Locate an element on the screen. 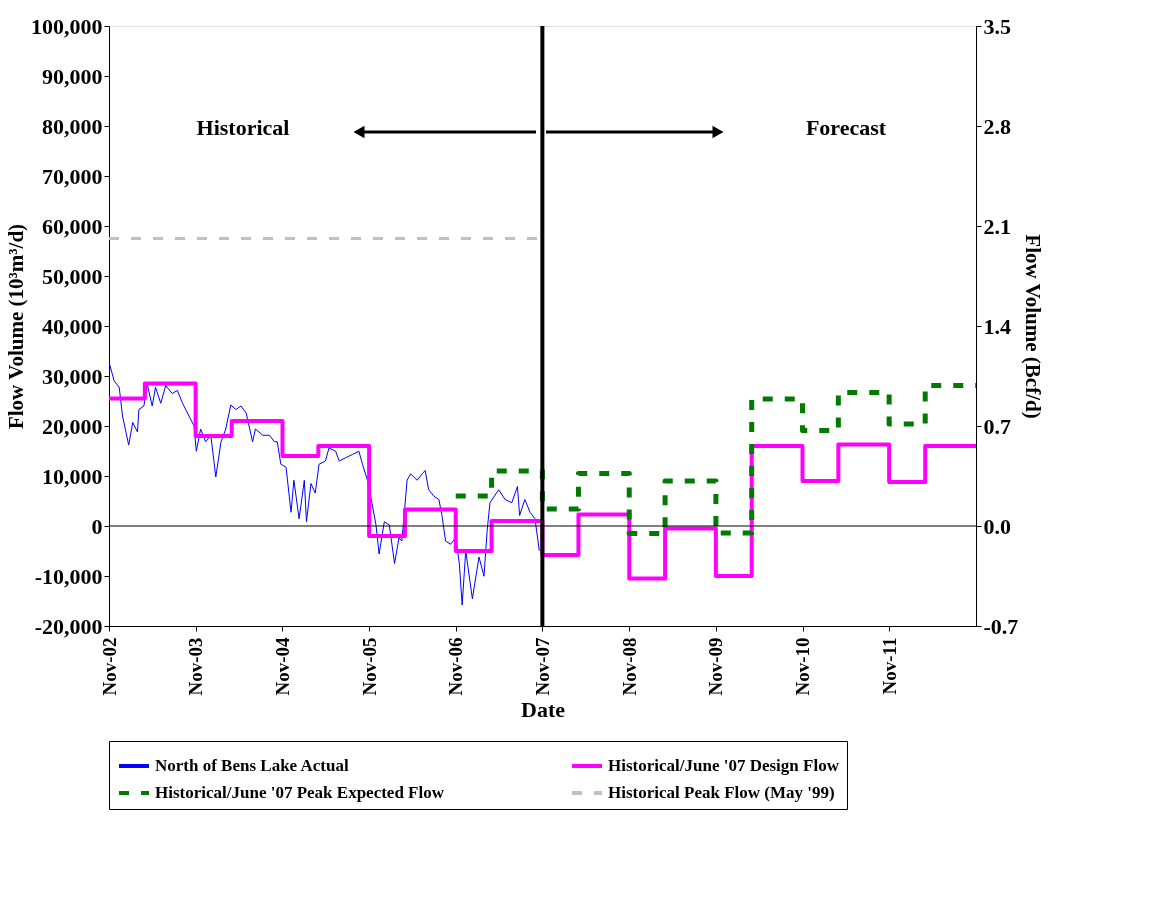 This screenshot has width=1149, height=903. x-tick-label: Nov-10 is located at coordinates (803, 666).